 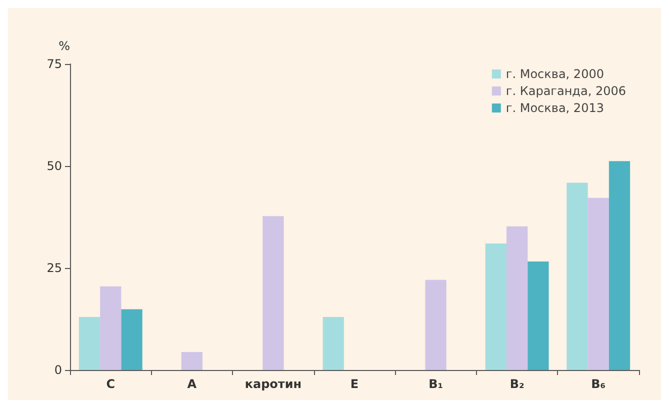 I want to click on y-tick-label: 0, so click(x=58, y=370).